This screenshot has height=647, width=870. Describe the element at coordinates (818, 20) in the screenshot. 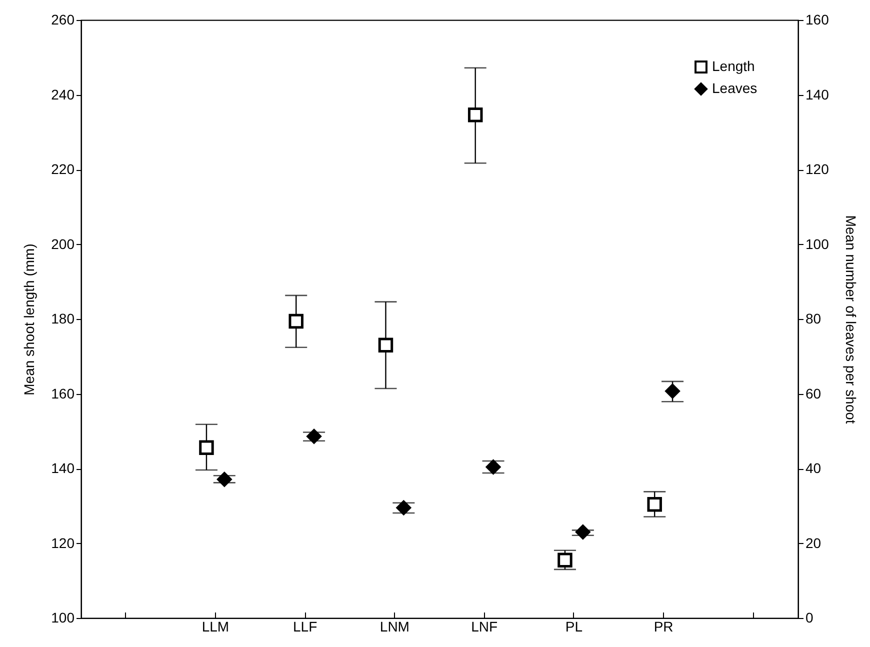

I see `y2-tick-label: 160` at that location.